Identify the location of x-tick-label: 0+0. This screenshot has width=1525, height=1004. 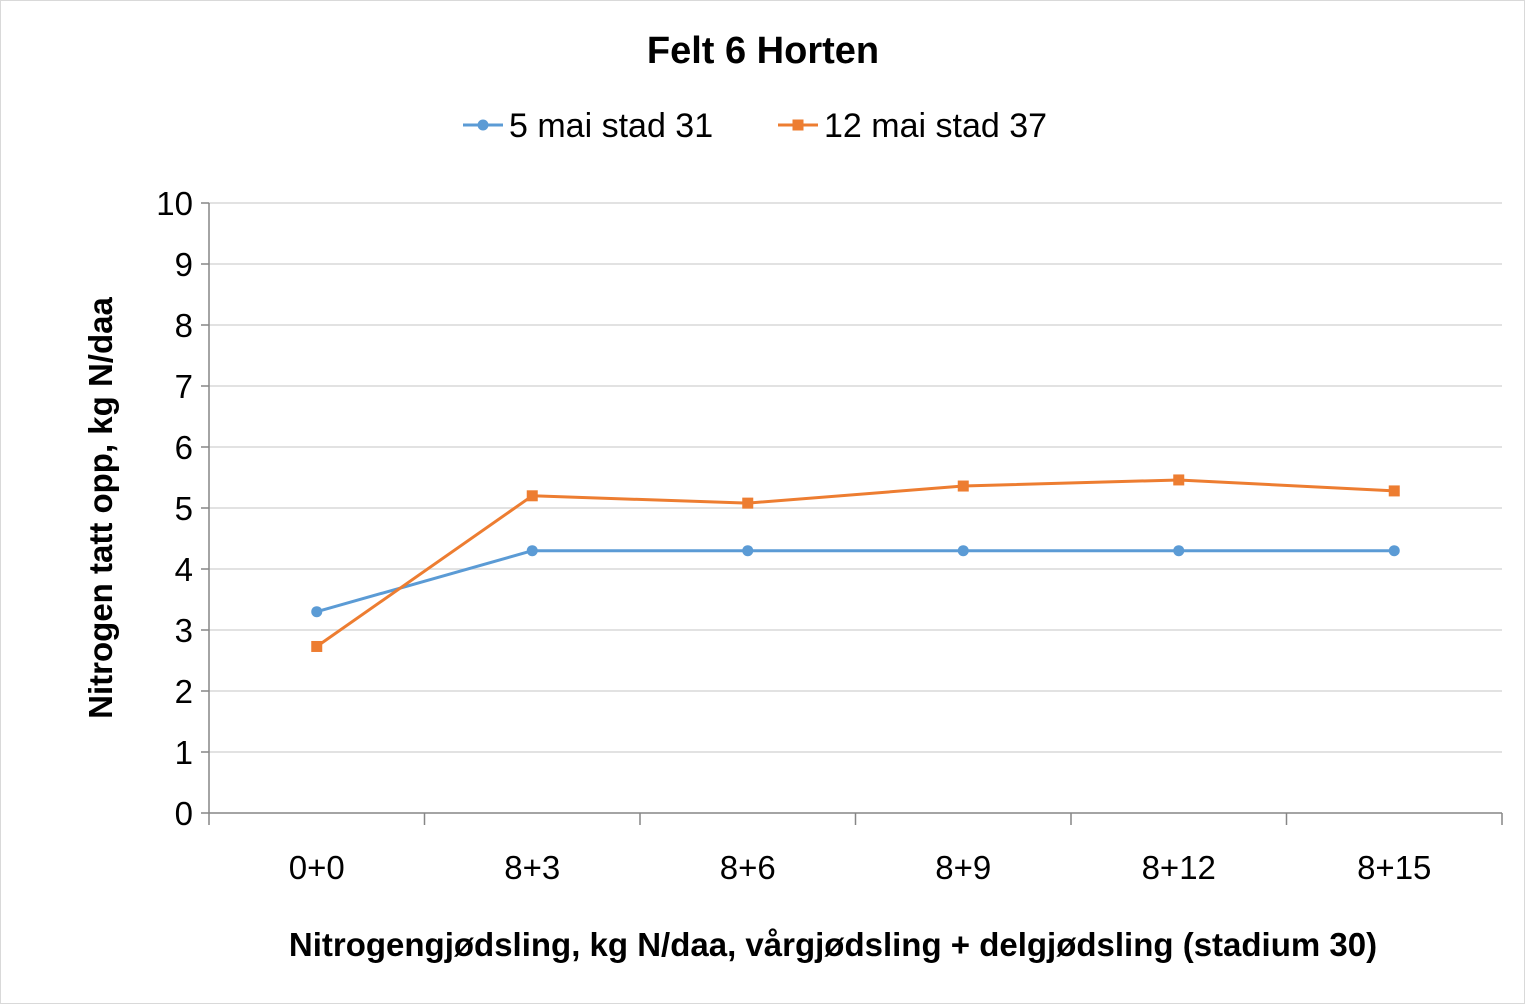
(317, 867).